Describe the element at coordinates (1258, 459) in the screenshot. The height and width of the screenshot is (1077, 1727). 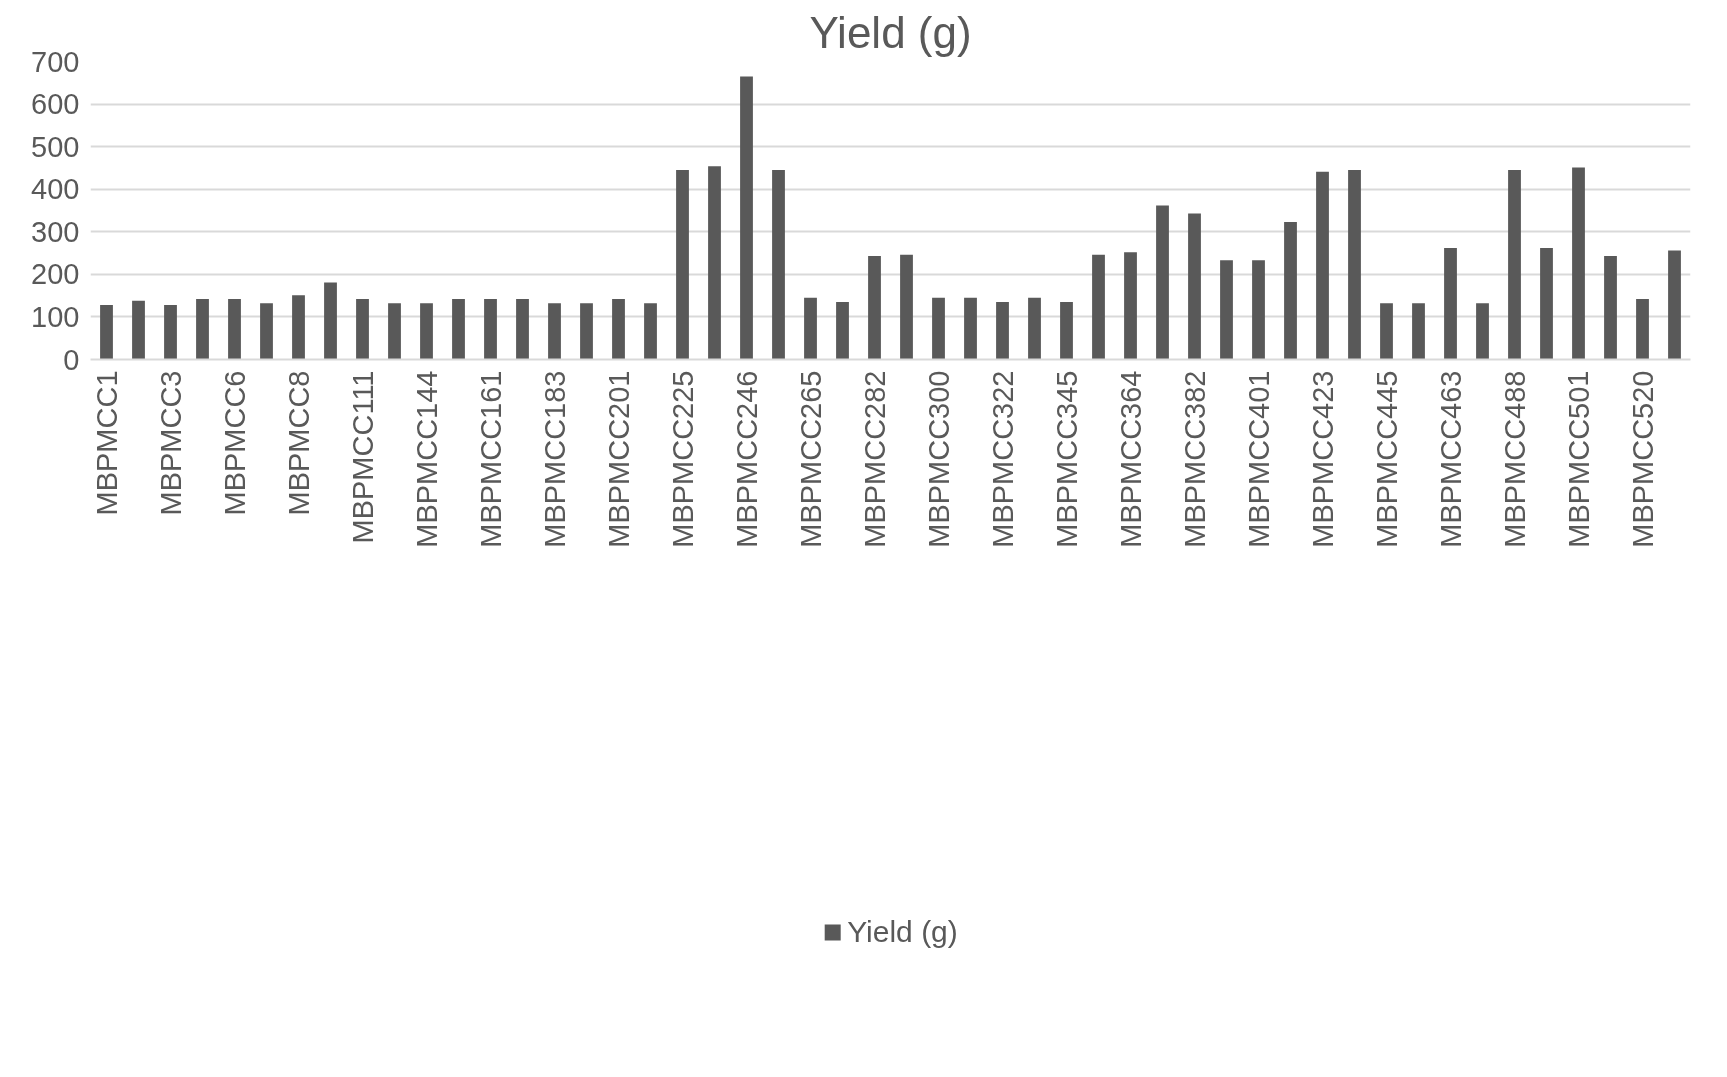
I see `x-tick-label: MBPMCC401` at that location.